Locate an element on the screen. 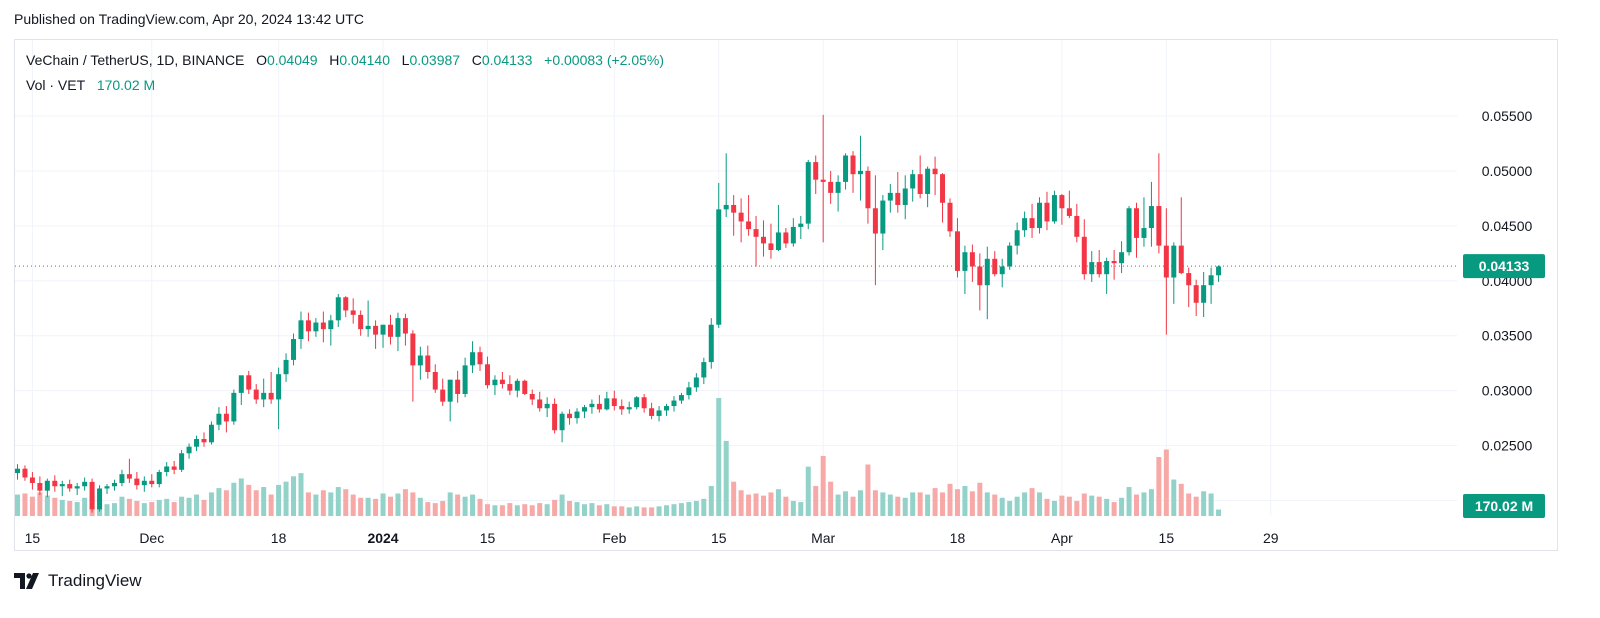 Image resolution: width=1600 pixels, height=618 pixels. volume-legend: Vol · VET 170.02 M is located at coordinates (90, 85).